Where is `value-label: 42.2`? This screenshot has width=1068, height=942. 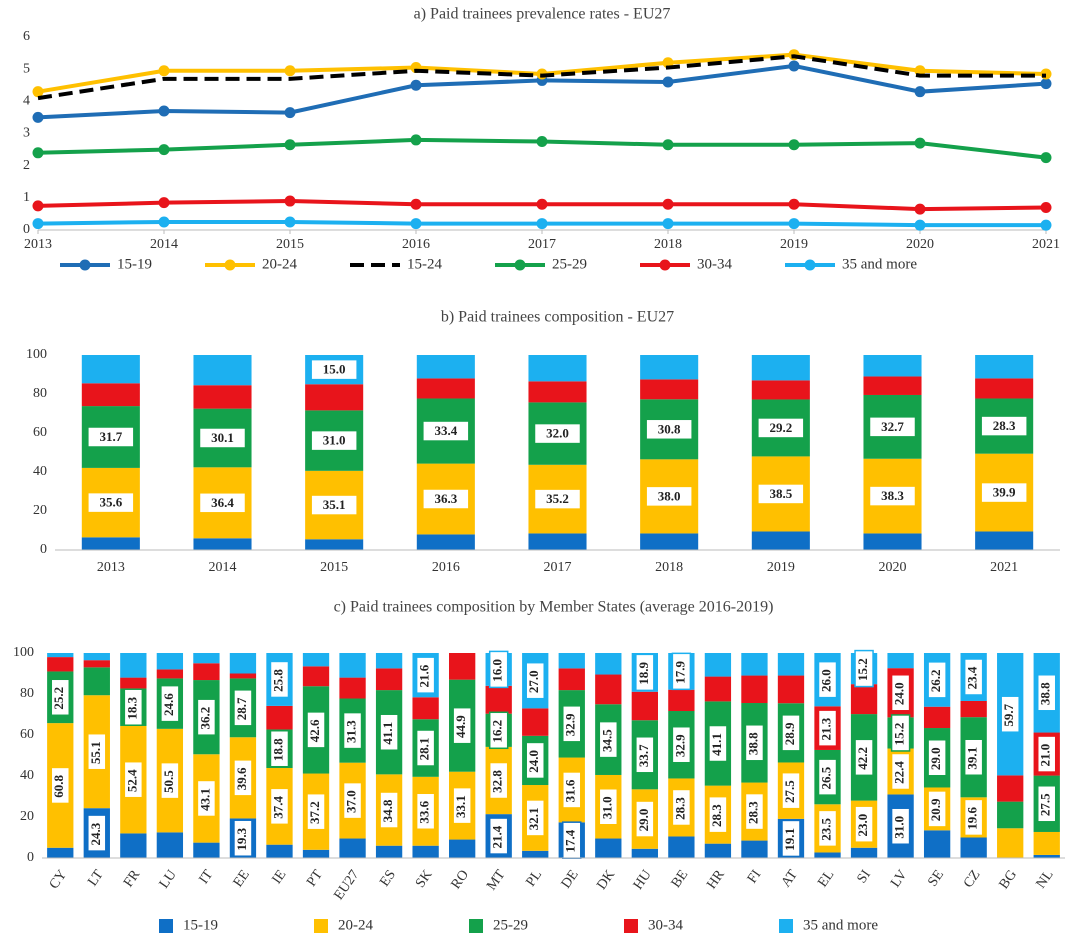
value-label: 42.2 is located at coordinates (862, 758).